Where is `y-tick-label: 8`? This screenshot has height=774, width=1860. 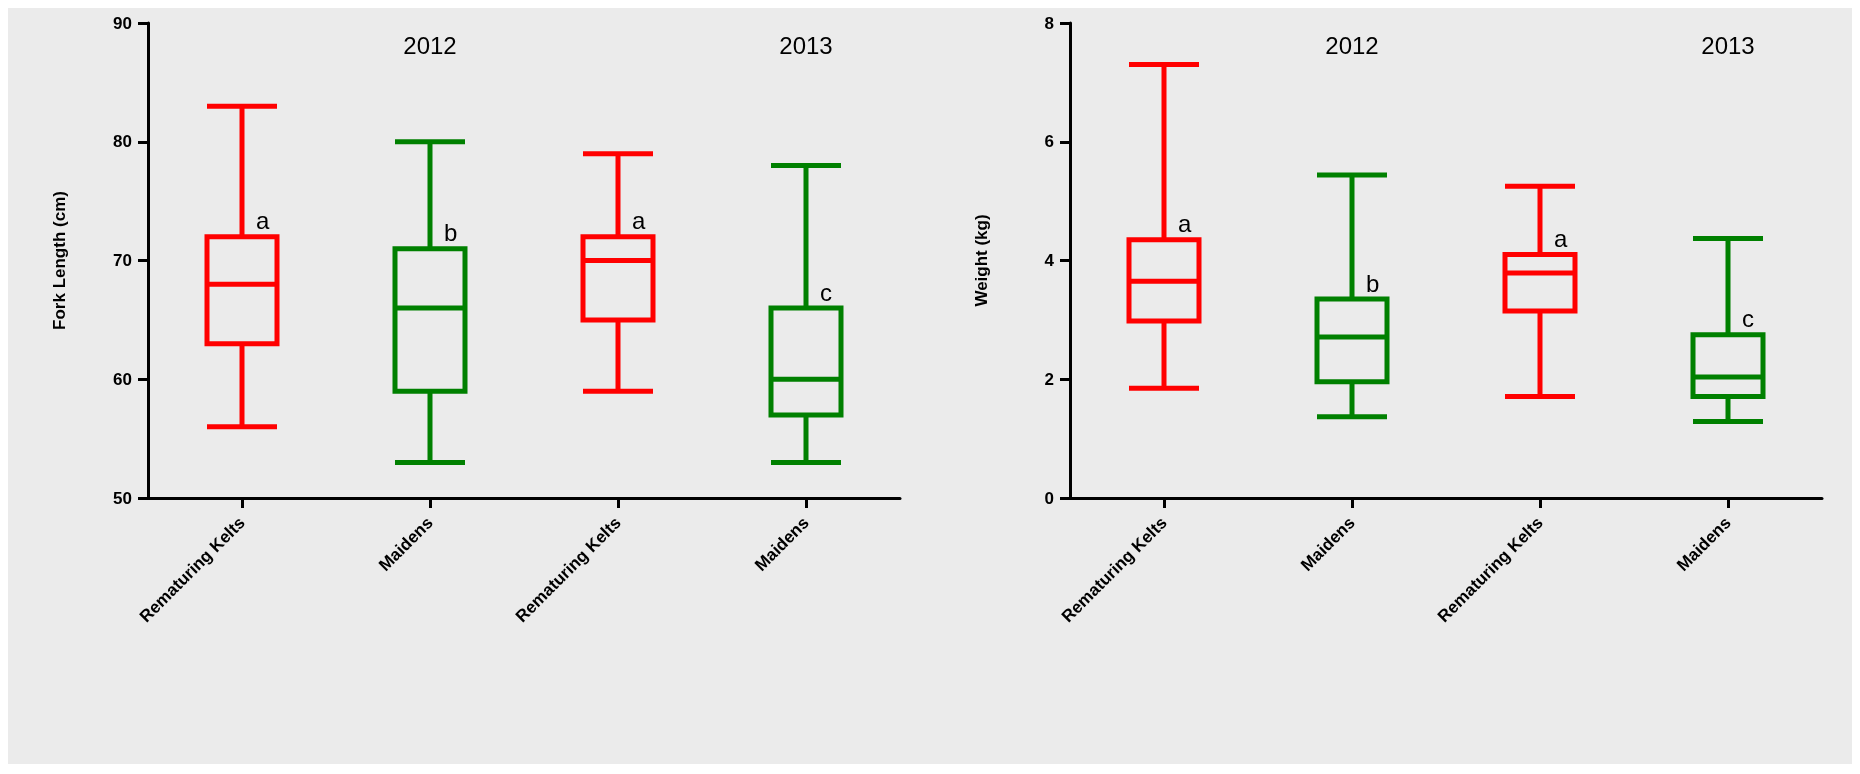
y-tick-label: 8 is located at coordinates (1049, 23).